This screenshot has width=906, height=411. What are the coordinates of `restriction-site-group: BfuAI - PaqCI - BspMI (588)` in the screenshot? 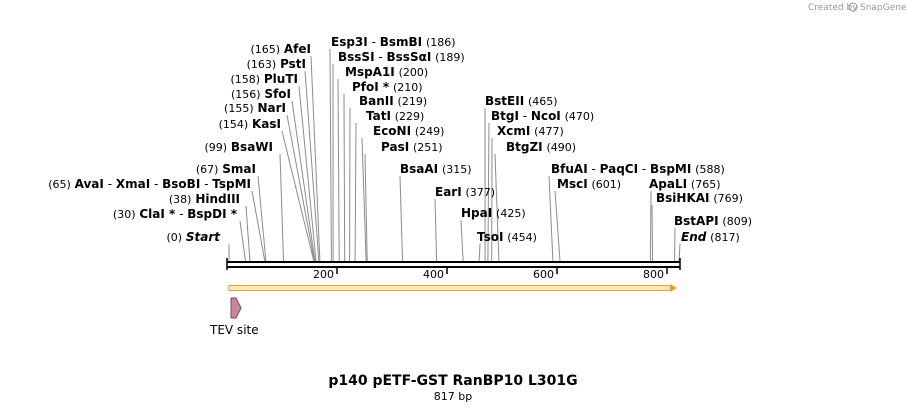 It's located at (638, 169).